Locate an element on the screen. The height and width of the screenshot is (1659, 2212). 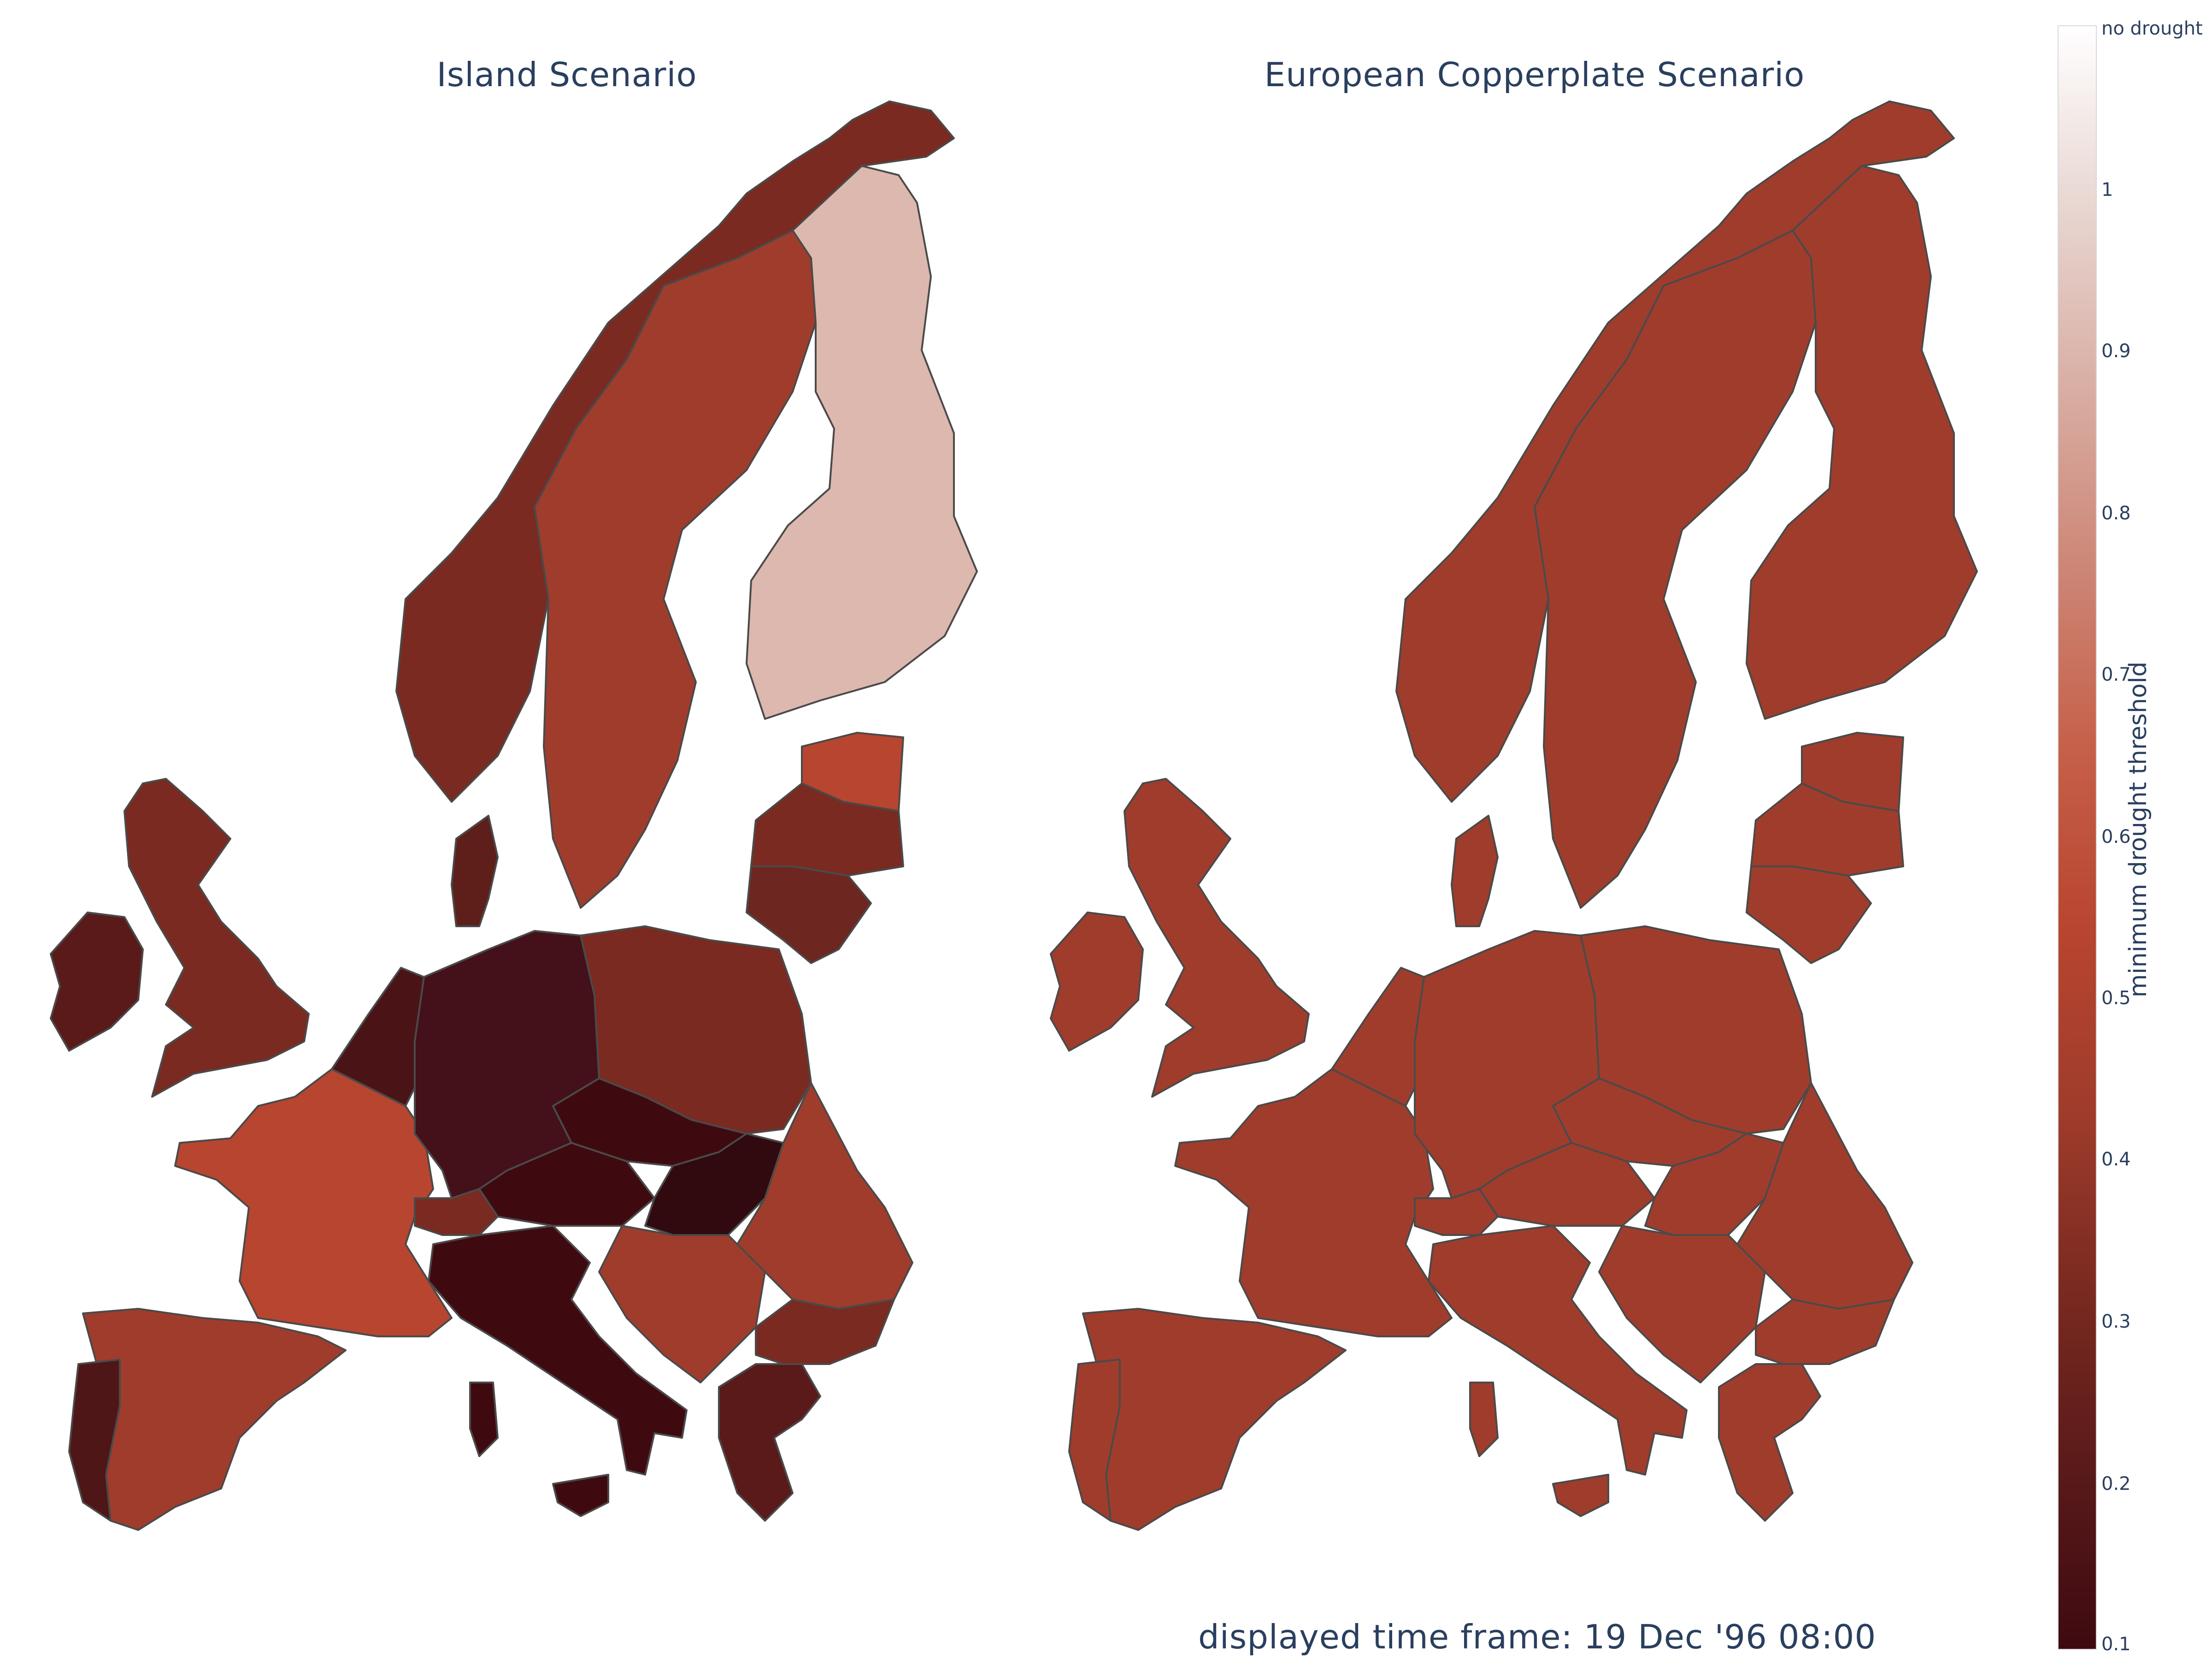
colorbar-tick-0.3: 0.3 is located at coordinates (2116, 1321).